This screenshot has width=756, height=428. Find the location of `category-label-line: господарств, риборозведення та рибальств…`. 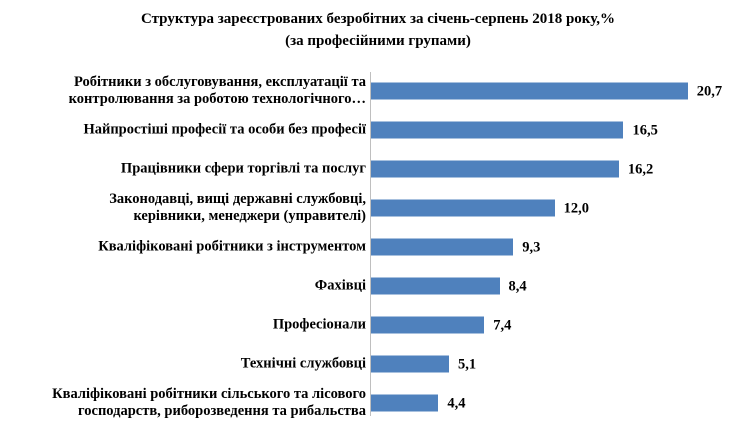

category-label-line: господарств, риборозведення та рибальств… is located at coordinates (222, 411).